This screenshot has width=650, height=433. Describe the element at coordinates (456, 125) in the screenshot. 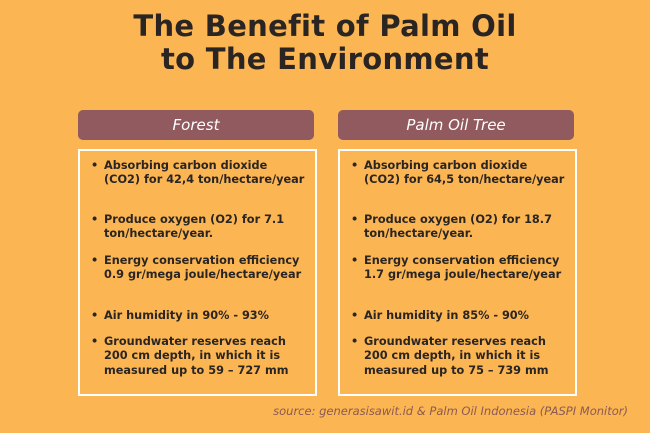

I see `column-header-palm-oil-tree: Palm Oil Tree` at that location.